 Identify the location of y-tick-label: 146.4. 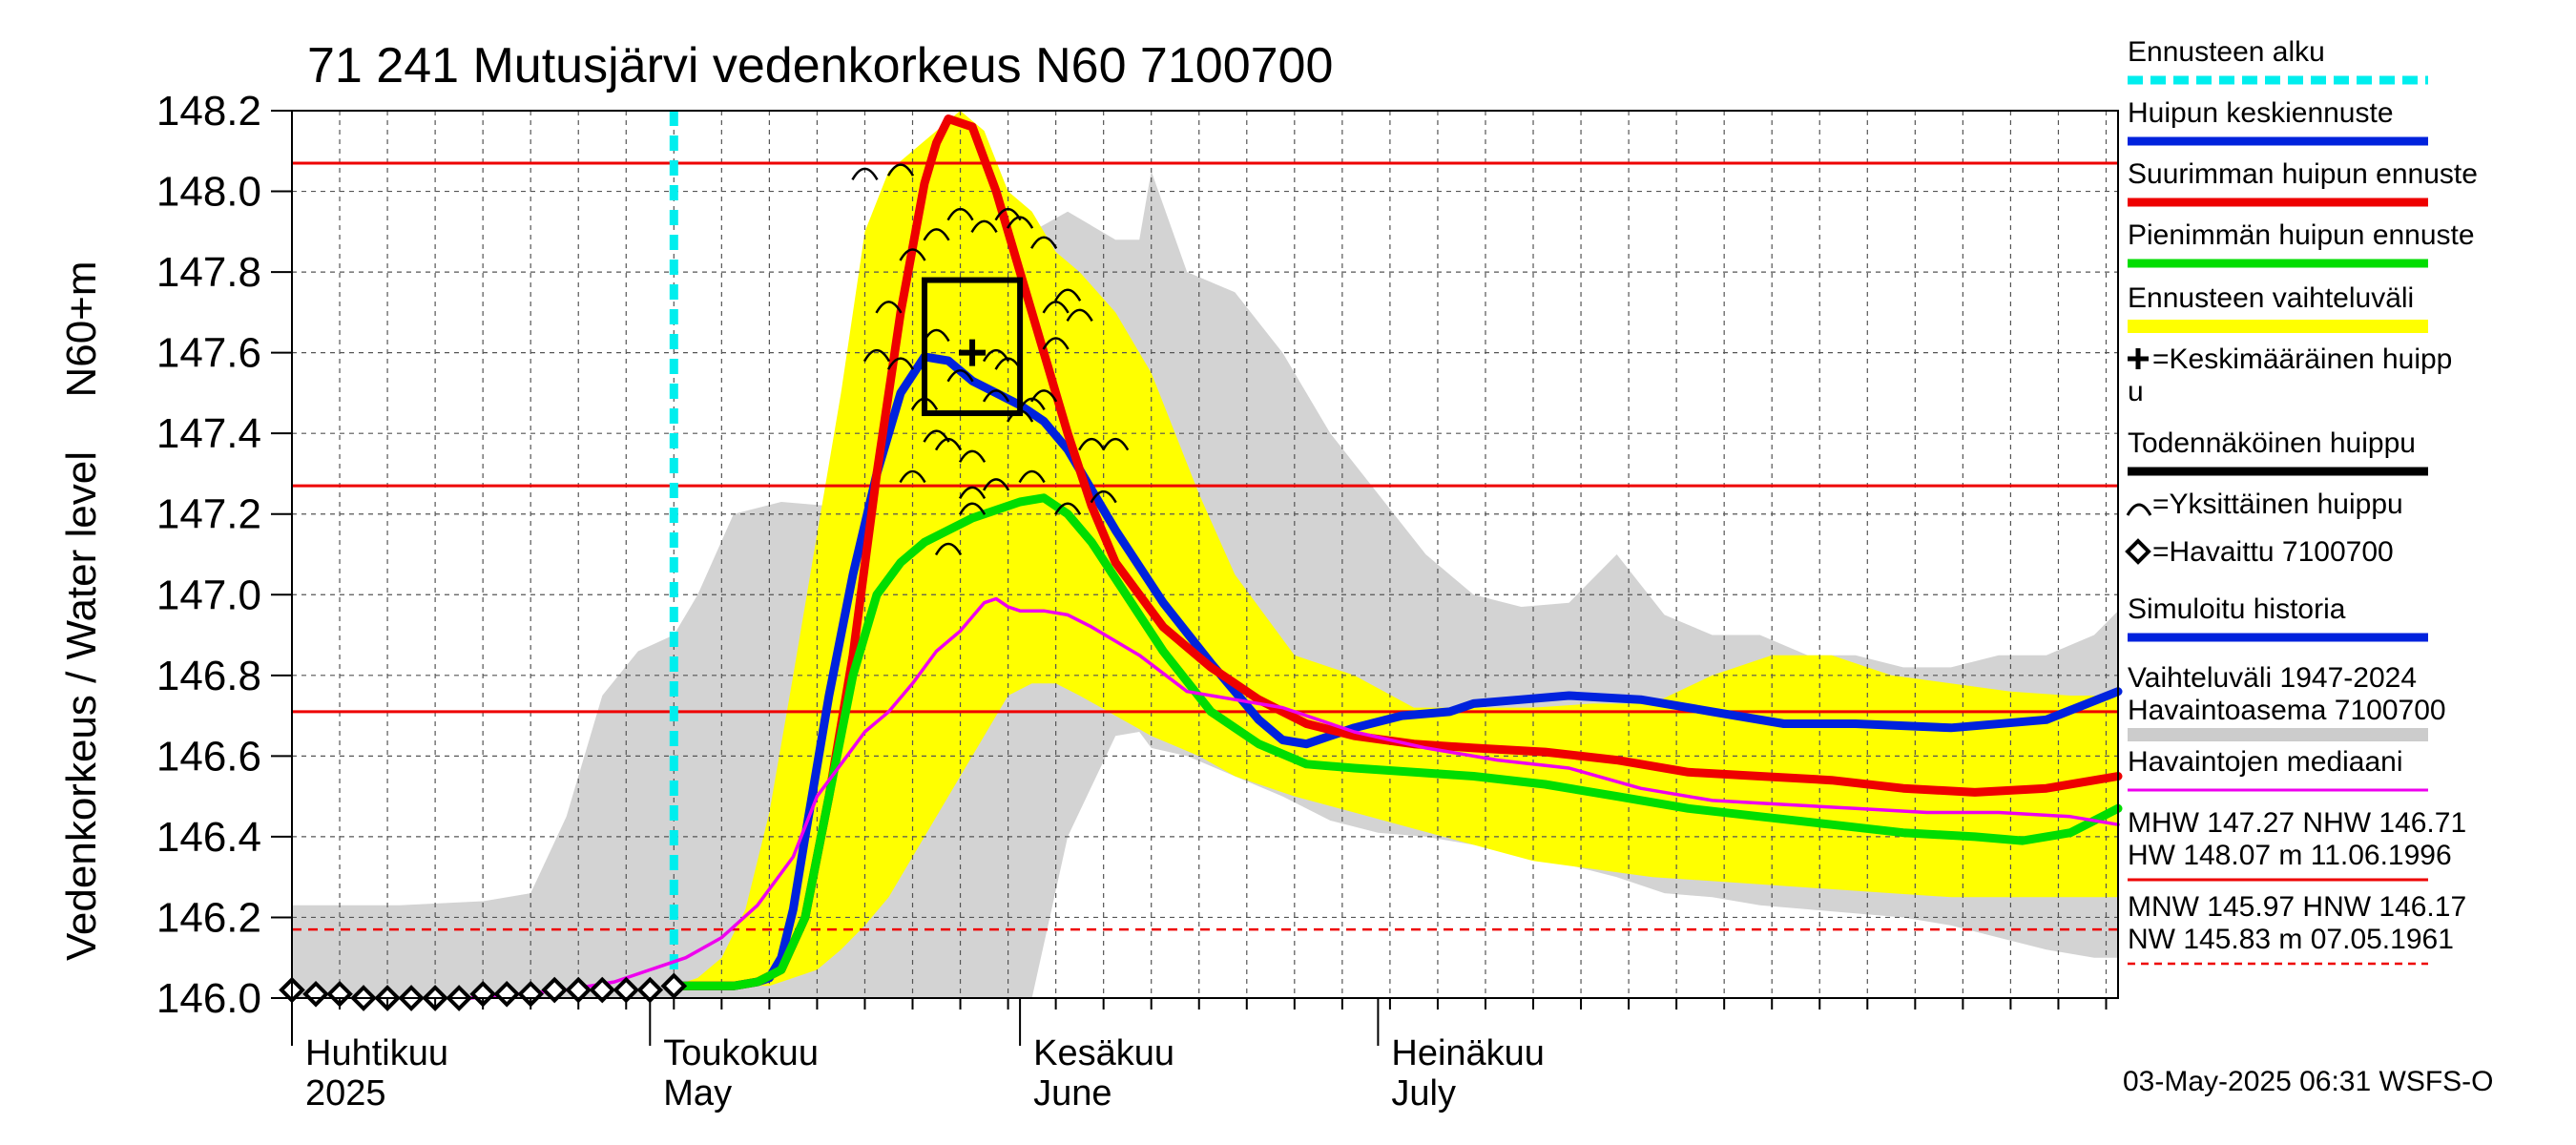
(208, 838).